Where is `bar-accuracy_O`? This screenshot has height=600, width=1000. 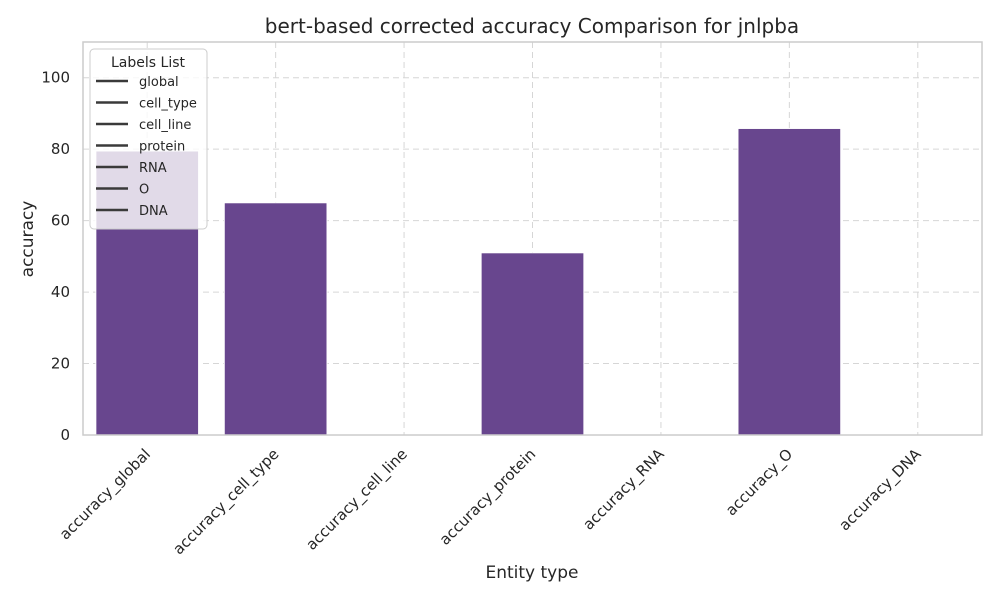 bar-accuracy_O is located at coordinates (789, 281).